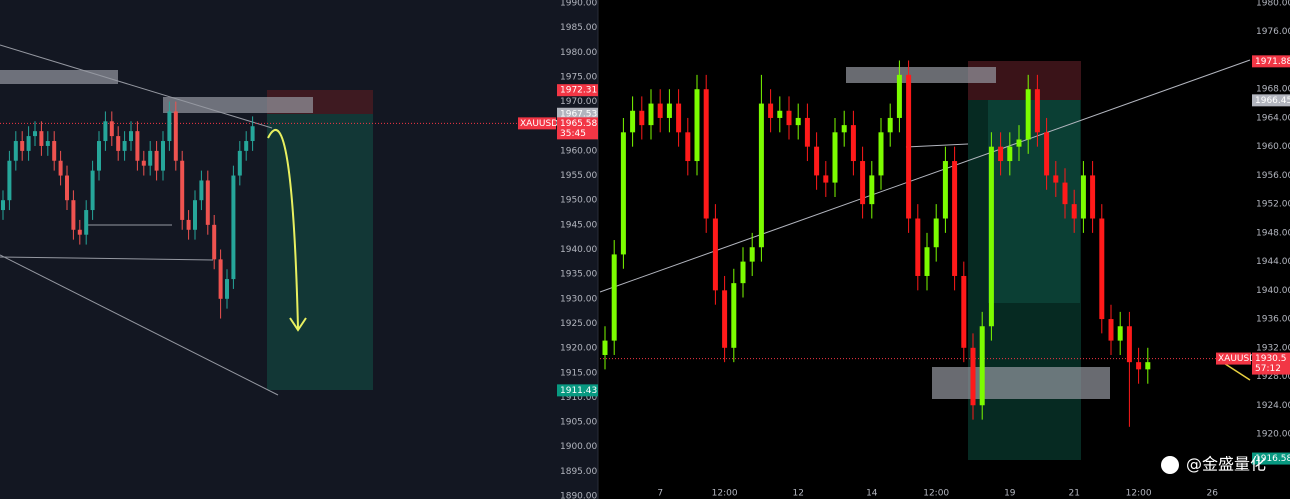 This screenshot has height=499, width=1290. Describe the element at coordinates (1273, 233) in the screenshot. I see `y-tick-label: 1948.00` at that location.